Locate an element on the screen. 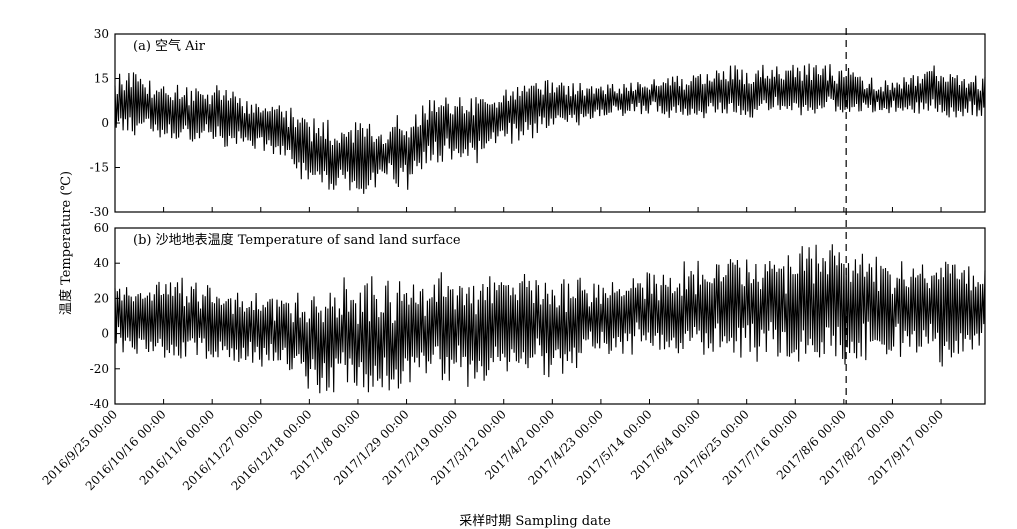  x-tick-label: 2016/12/18 00:00 is located at coordinates (272, 450).